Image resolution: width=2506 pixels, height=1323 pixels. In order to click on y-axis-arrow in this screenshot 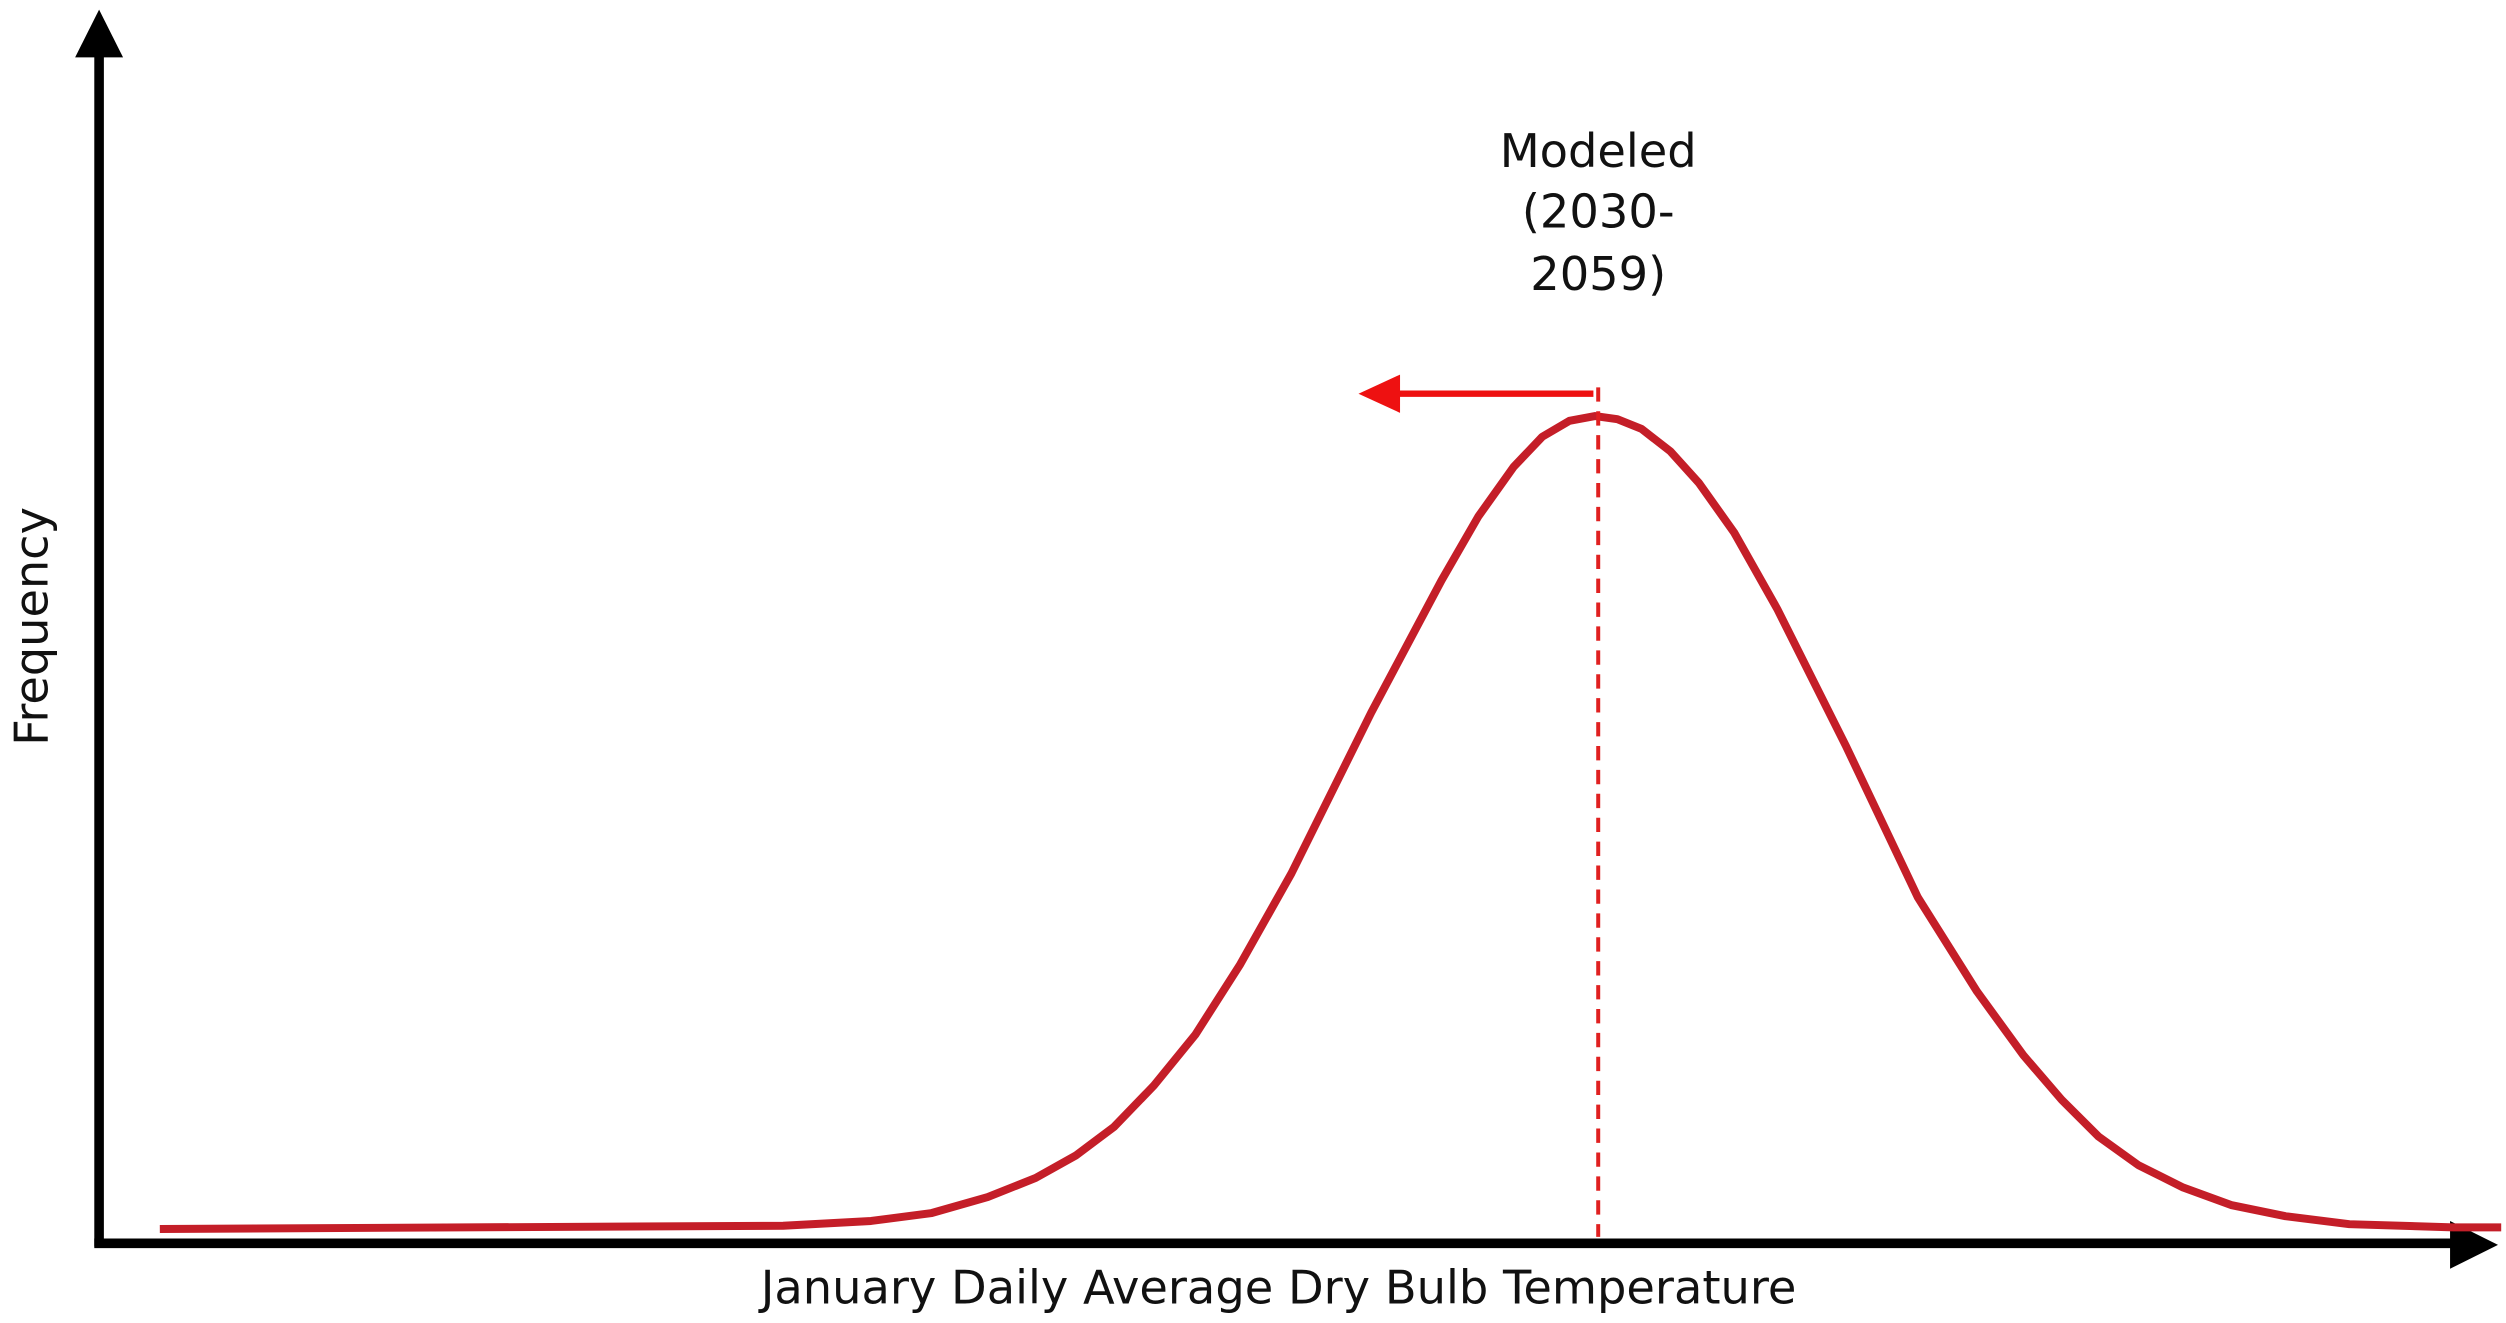, I will do `click(99, 33)`.